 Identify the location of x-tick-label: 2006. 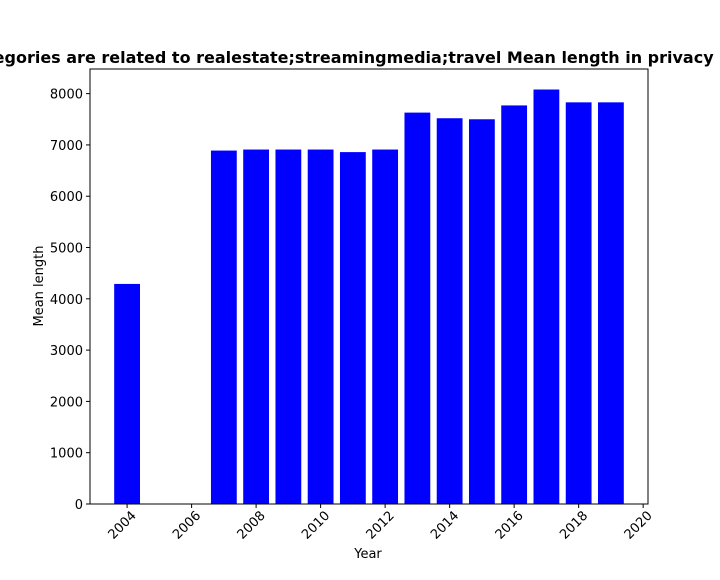
(187, 526).